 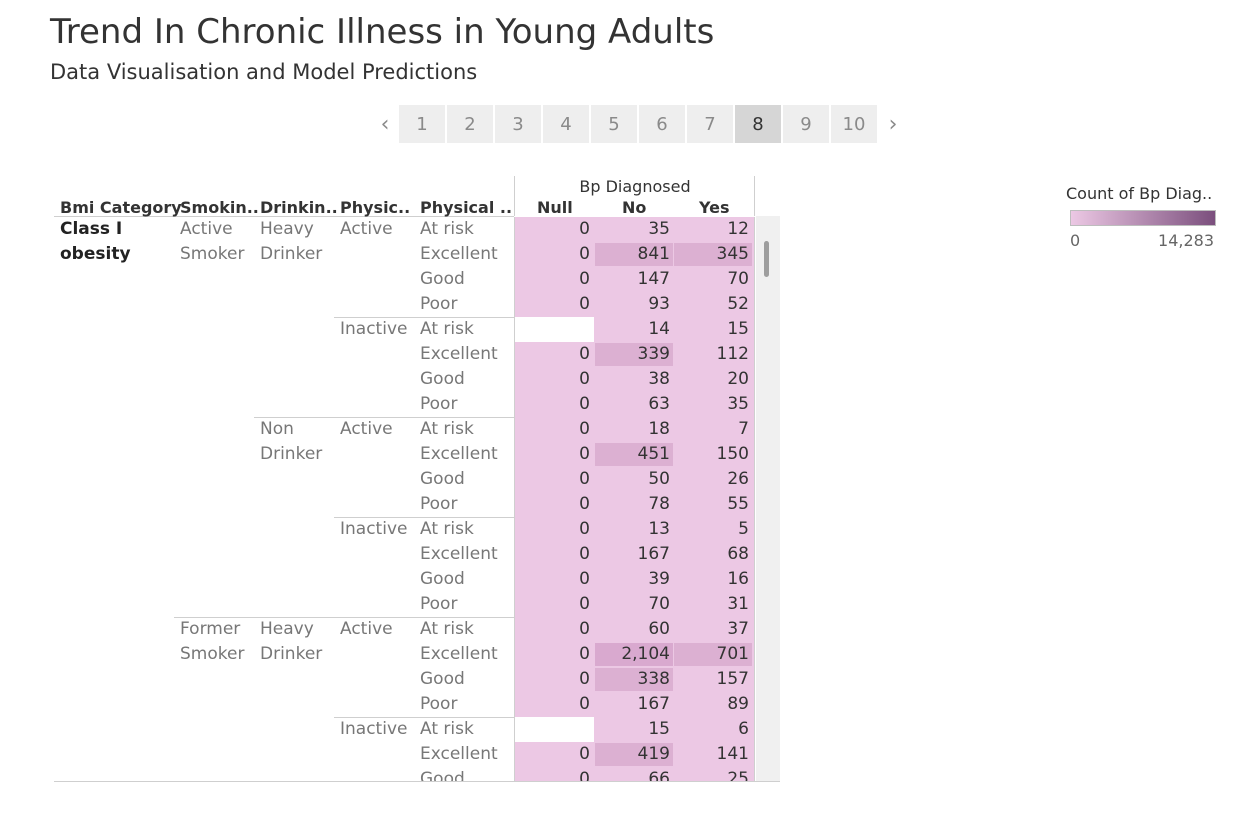 I want to click on no-value: 78, so click(x=659, y=504).